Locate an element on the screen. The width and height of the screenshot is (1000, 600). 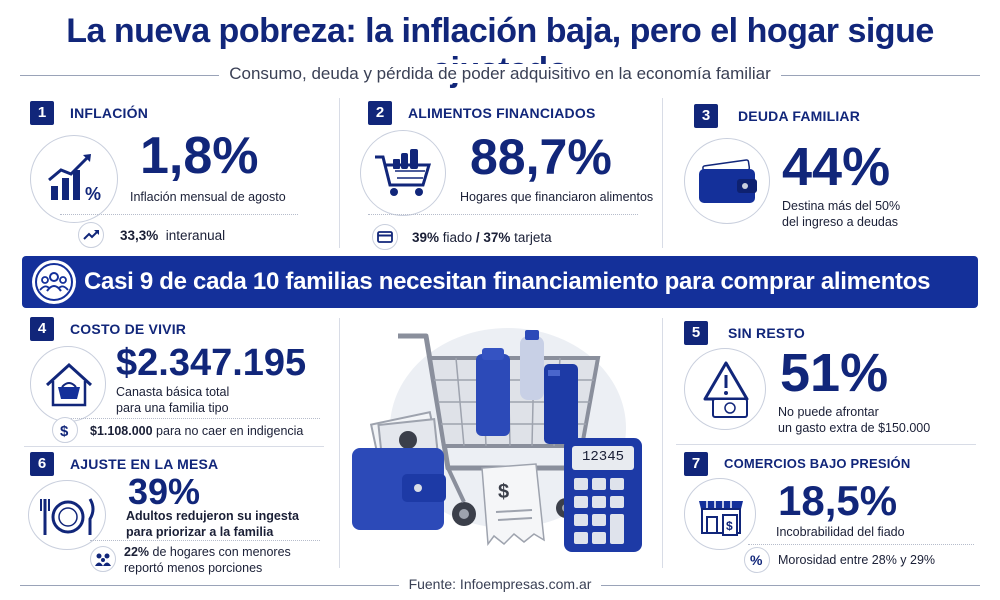
stat-value: $2.347.195 is located at coordinates (211, 363).